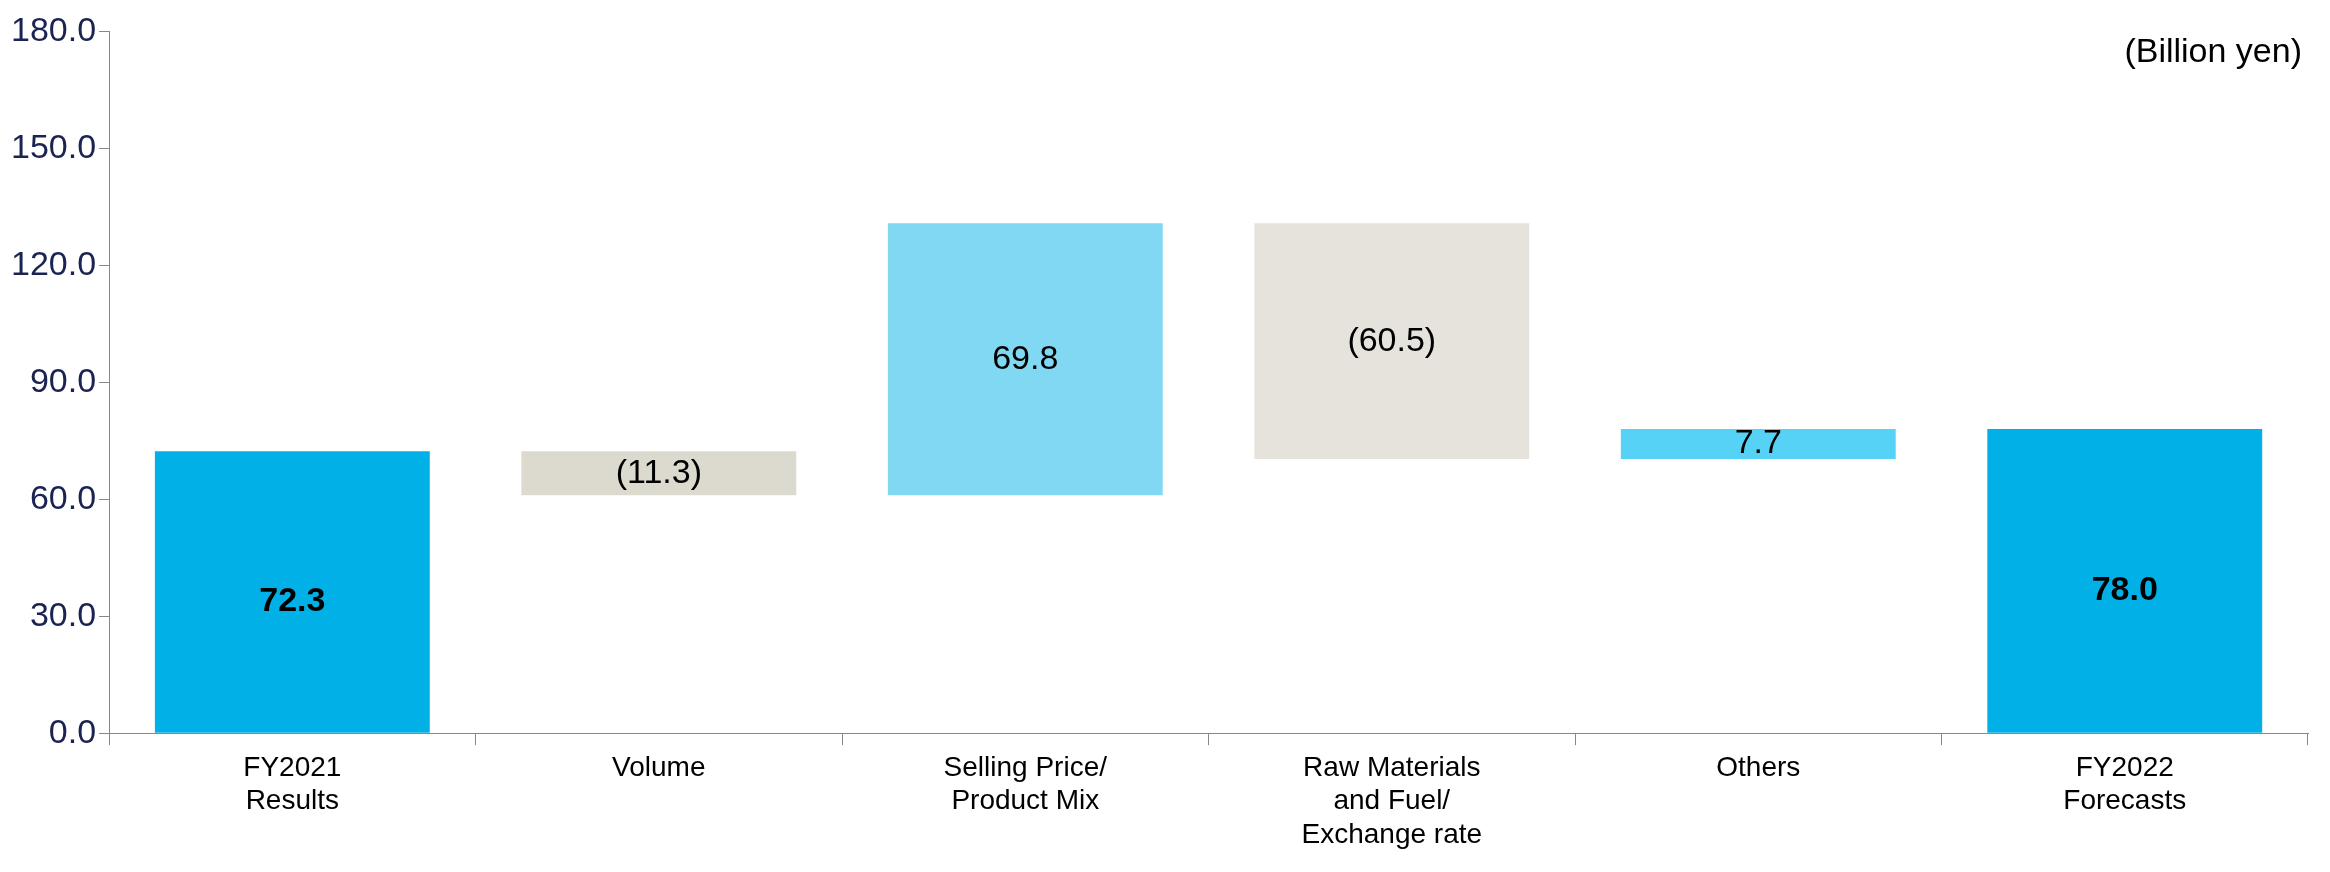 This screenshot has height=872, width=2330. What do you see at coordinates (53, 262) in the screenshot?
I see `y-tick-label: 120.0` at bounding box center [53, 262].